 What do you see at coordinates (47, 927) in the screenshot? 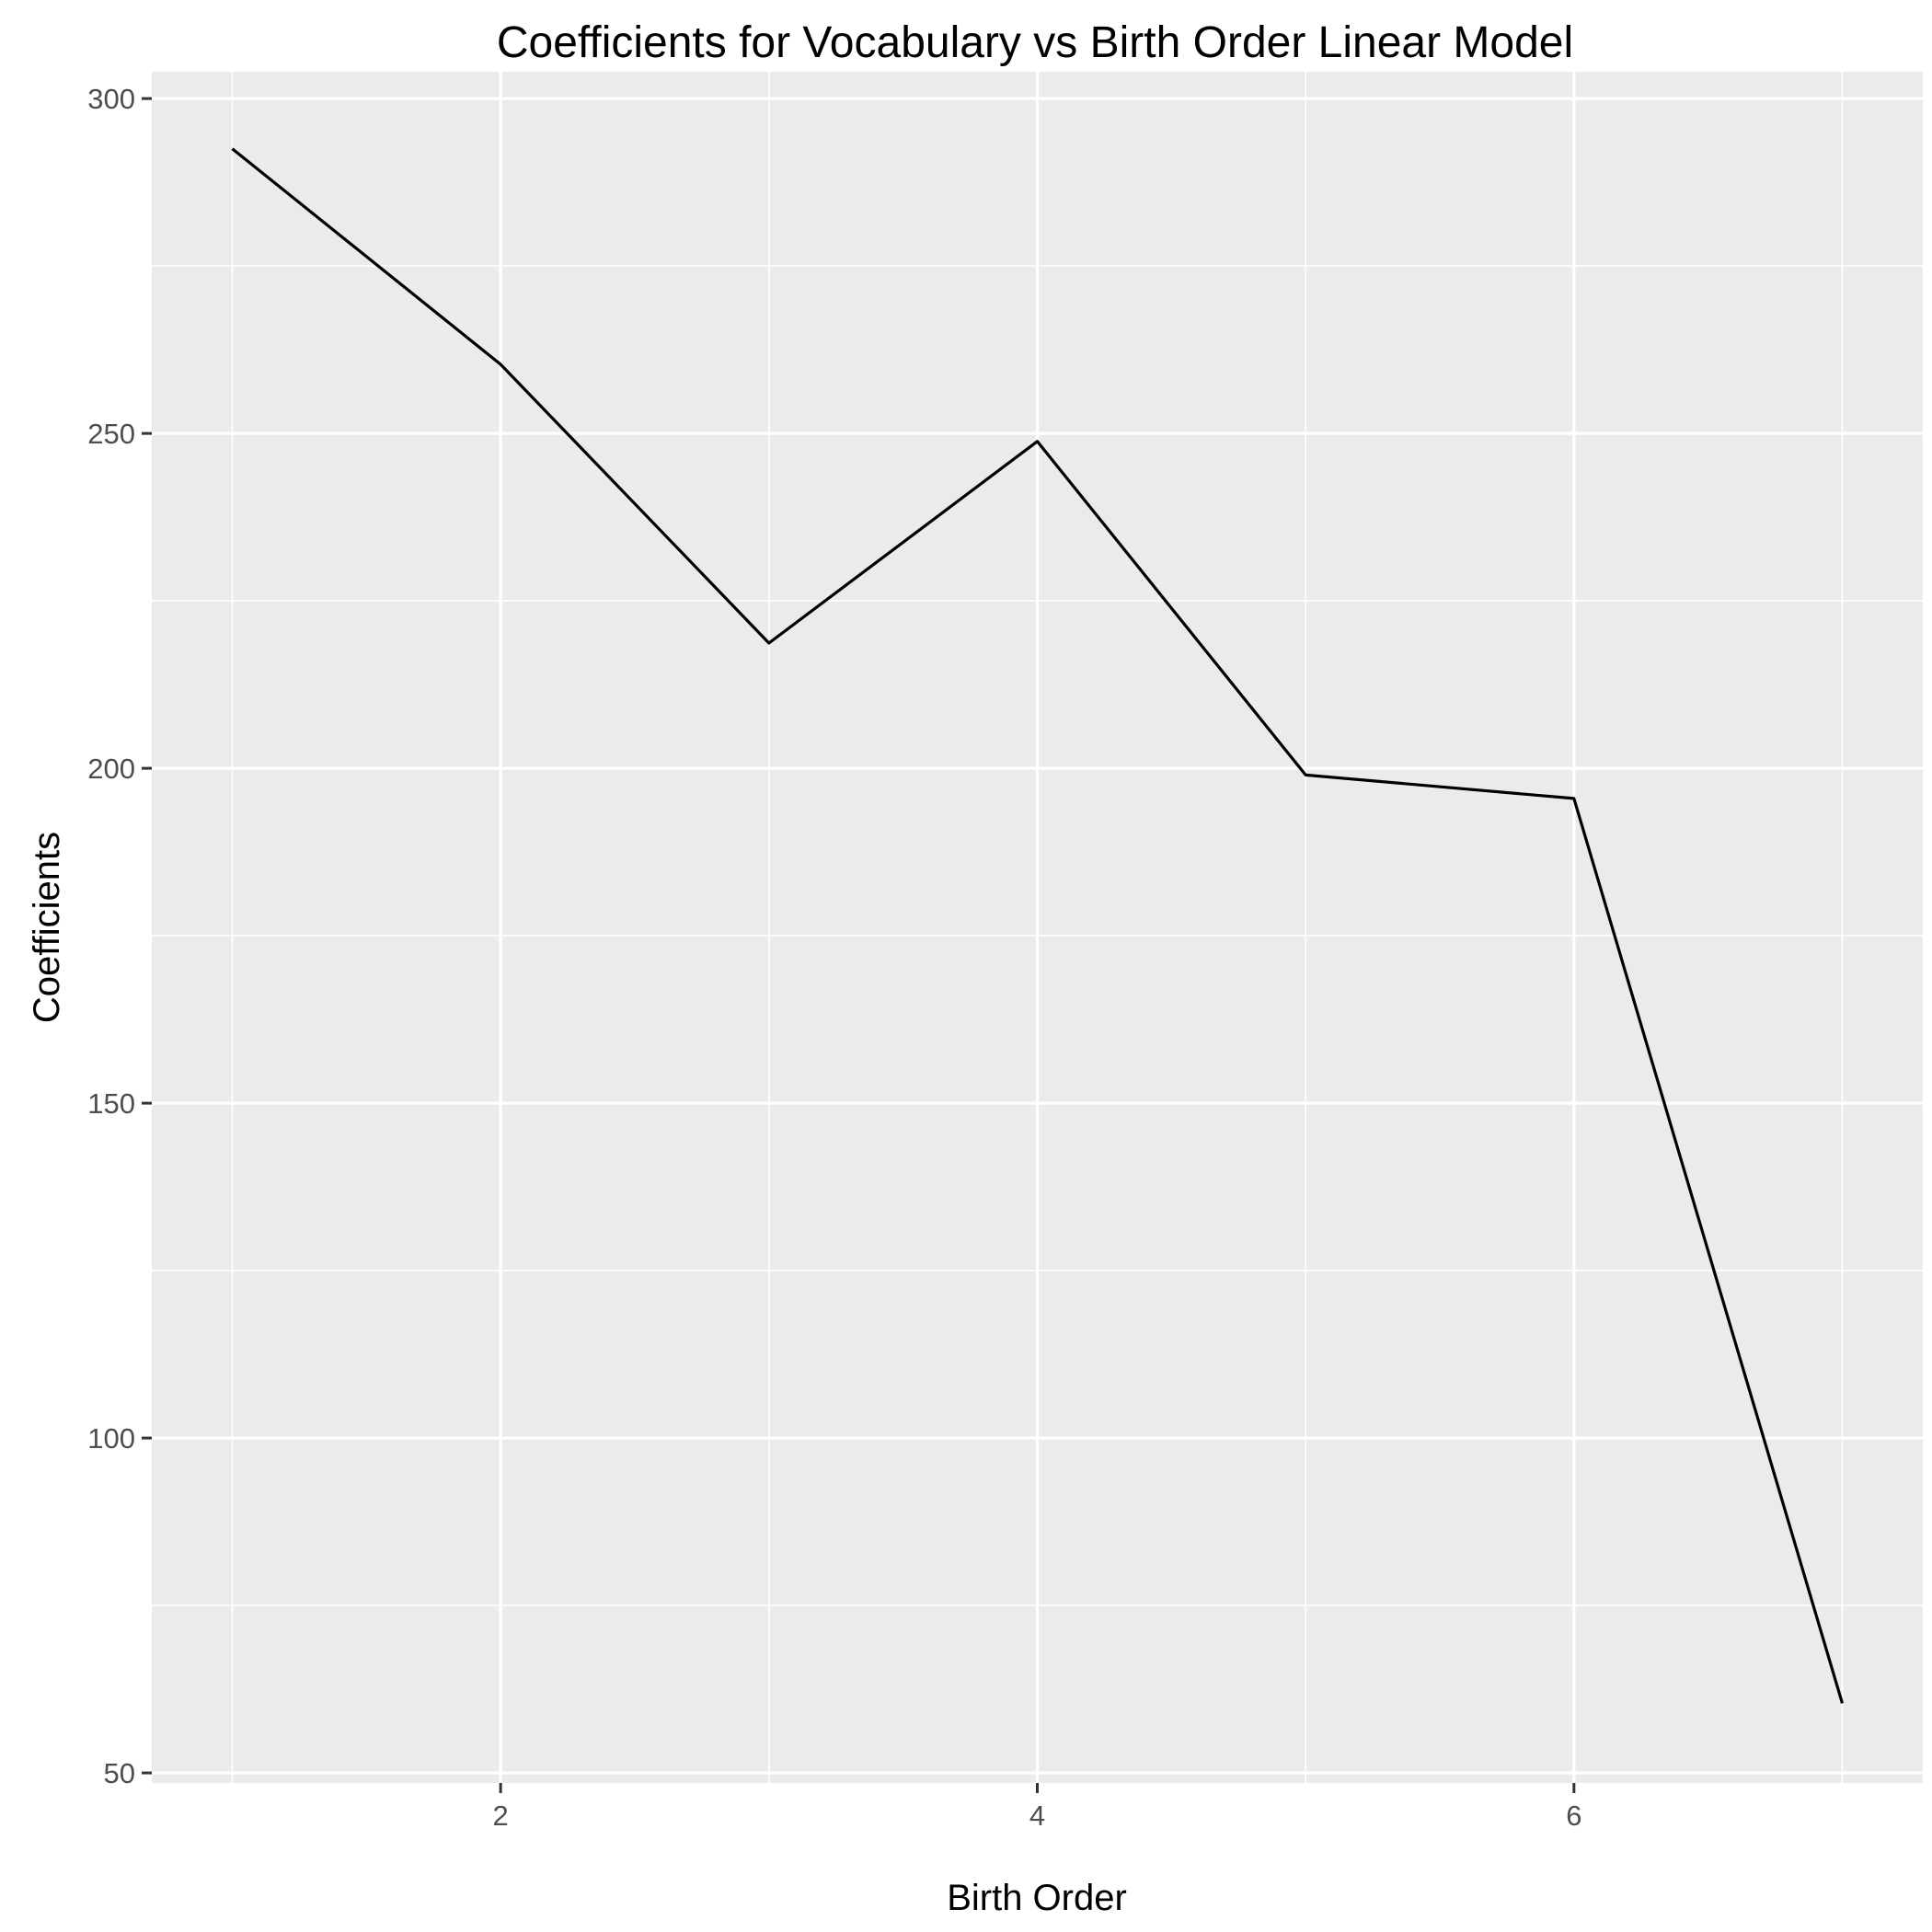
I see `y-axis-title: Coefficients` at bounding box center [47, 927].